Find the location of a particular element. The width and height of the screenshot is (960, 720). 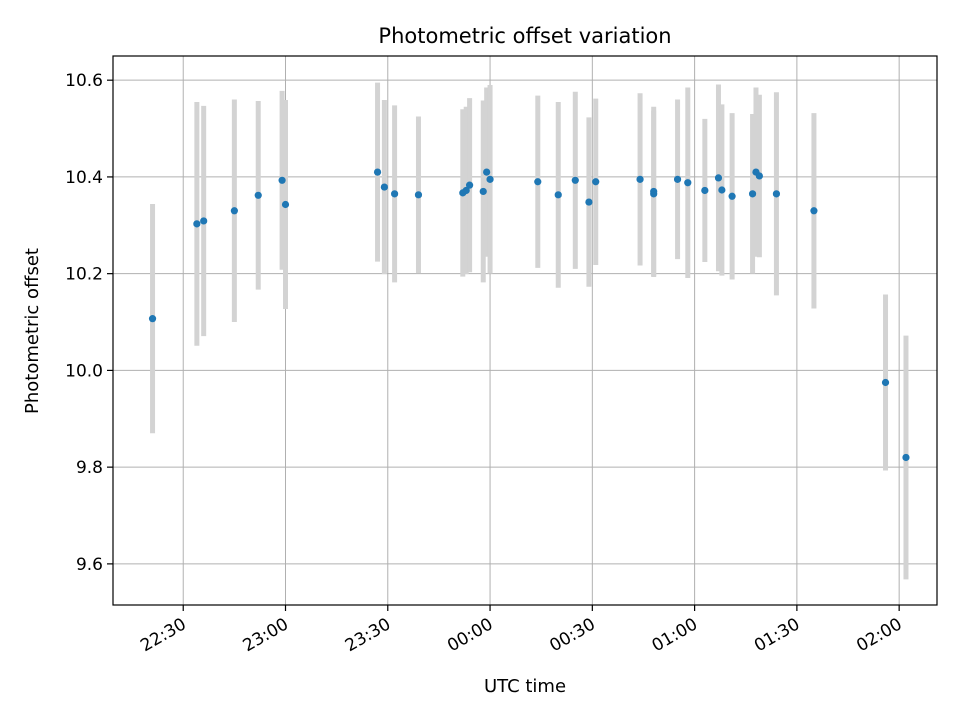

y-axis: 9.6 9.8 10.0 10.2 10.4 10.6 is located at coordinates (89, 323).